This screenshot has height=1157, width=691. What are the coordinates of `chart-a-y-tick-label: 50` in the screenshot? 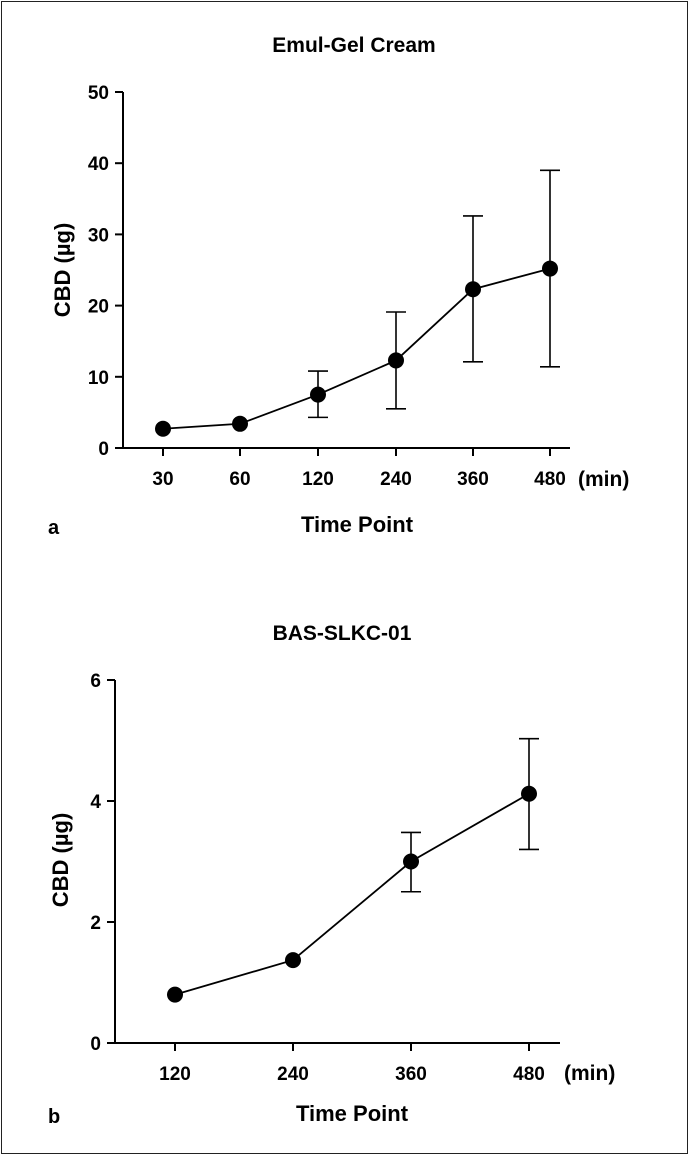 It's located at (98, 93).